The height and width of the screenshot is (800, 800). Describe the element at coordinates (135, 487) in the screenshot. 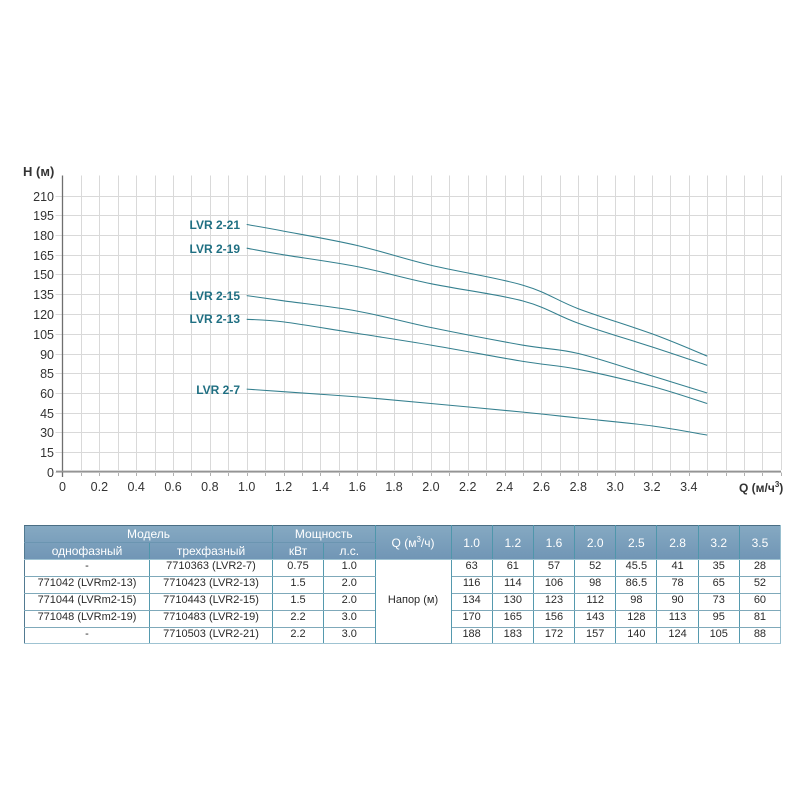

I see `svg-text: 0.4` at that location.